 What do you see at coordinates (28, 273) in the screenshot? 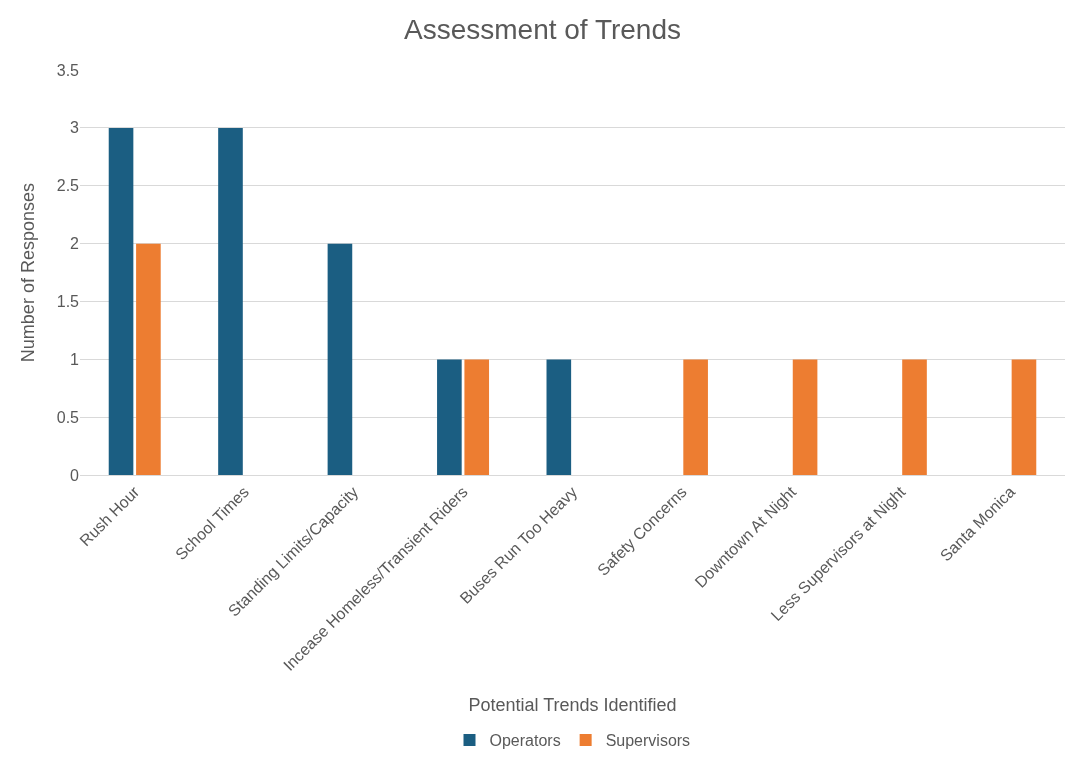
I see `y-axis-title: Number of Responses` at bounding box center [28, 273].